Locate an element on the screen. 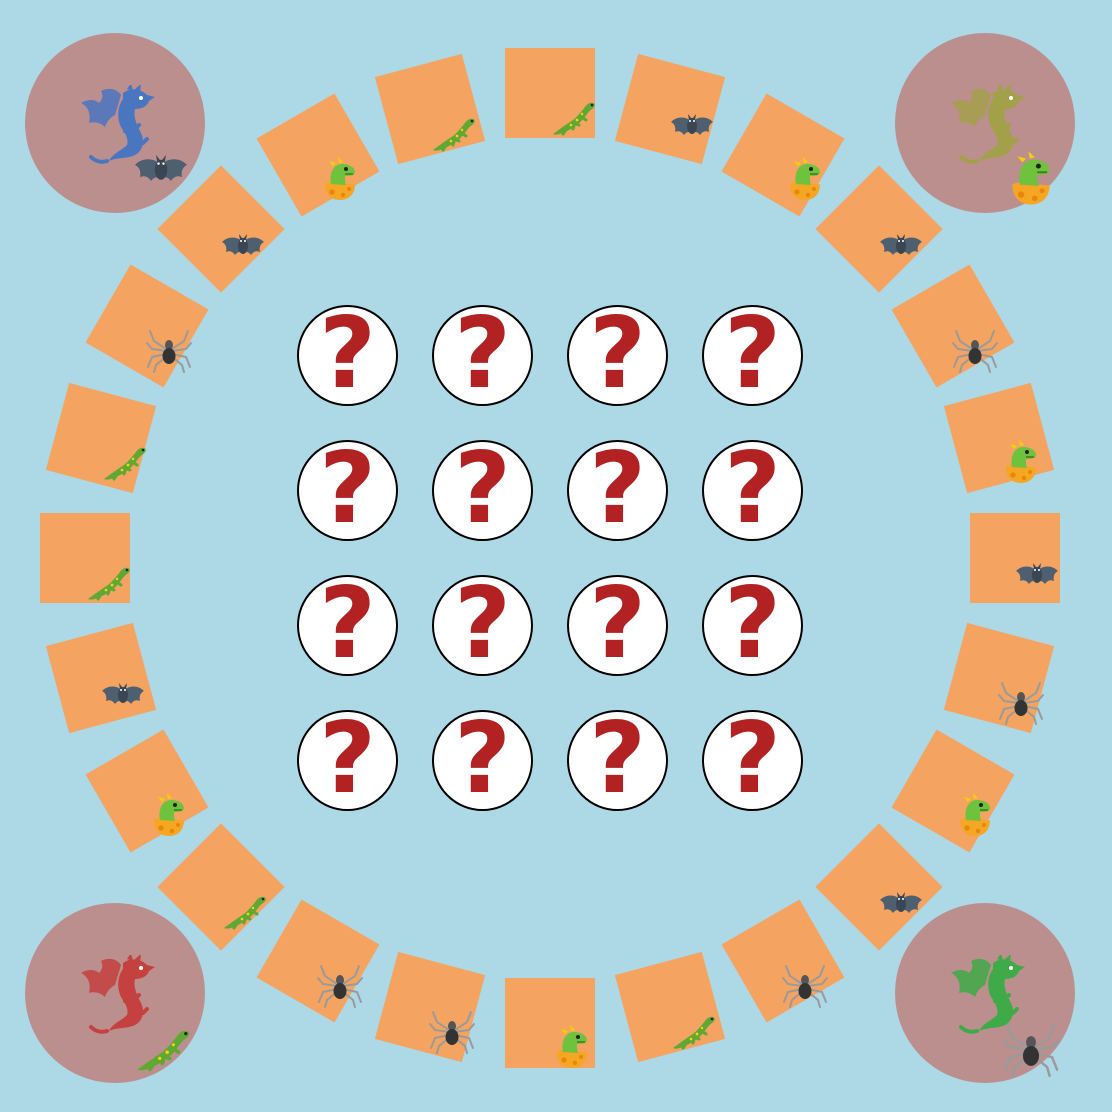 This screenshot has width=1112, height=1112. cave-top-right is located at coordinates (985, 123).